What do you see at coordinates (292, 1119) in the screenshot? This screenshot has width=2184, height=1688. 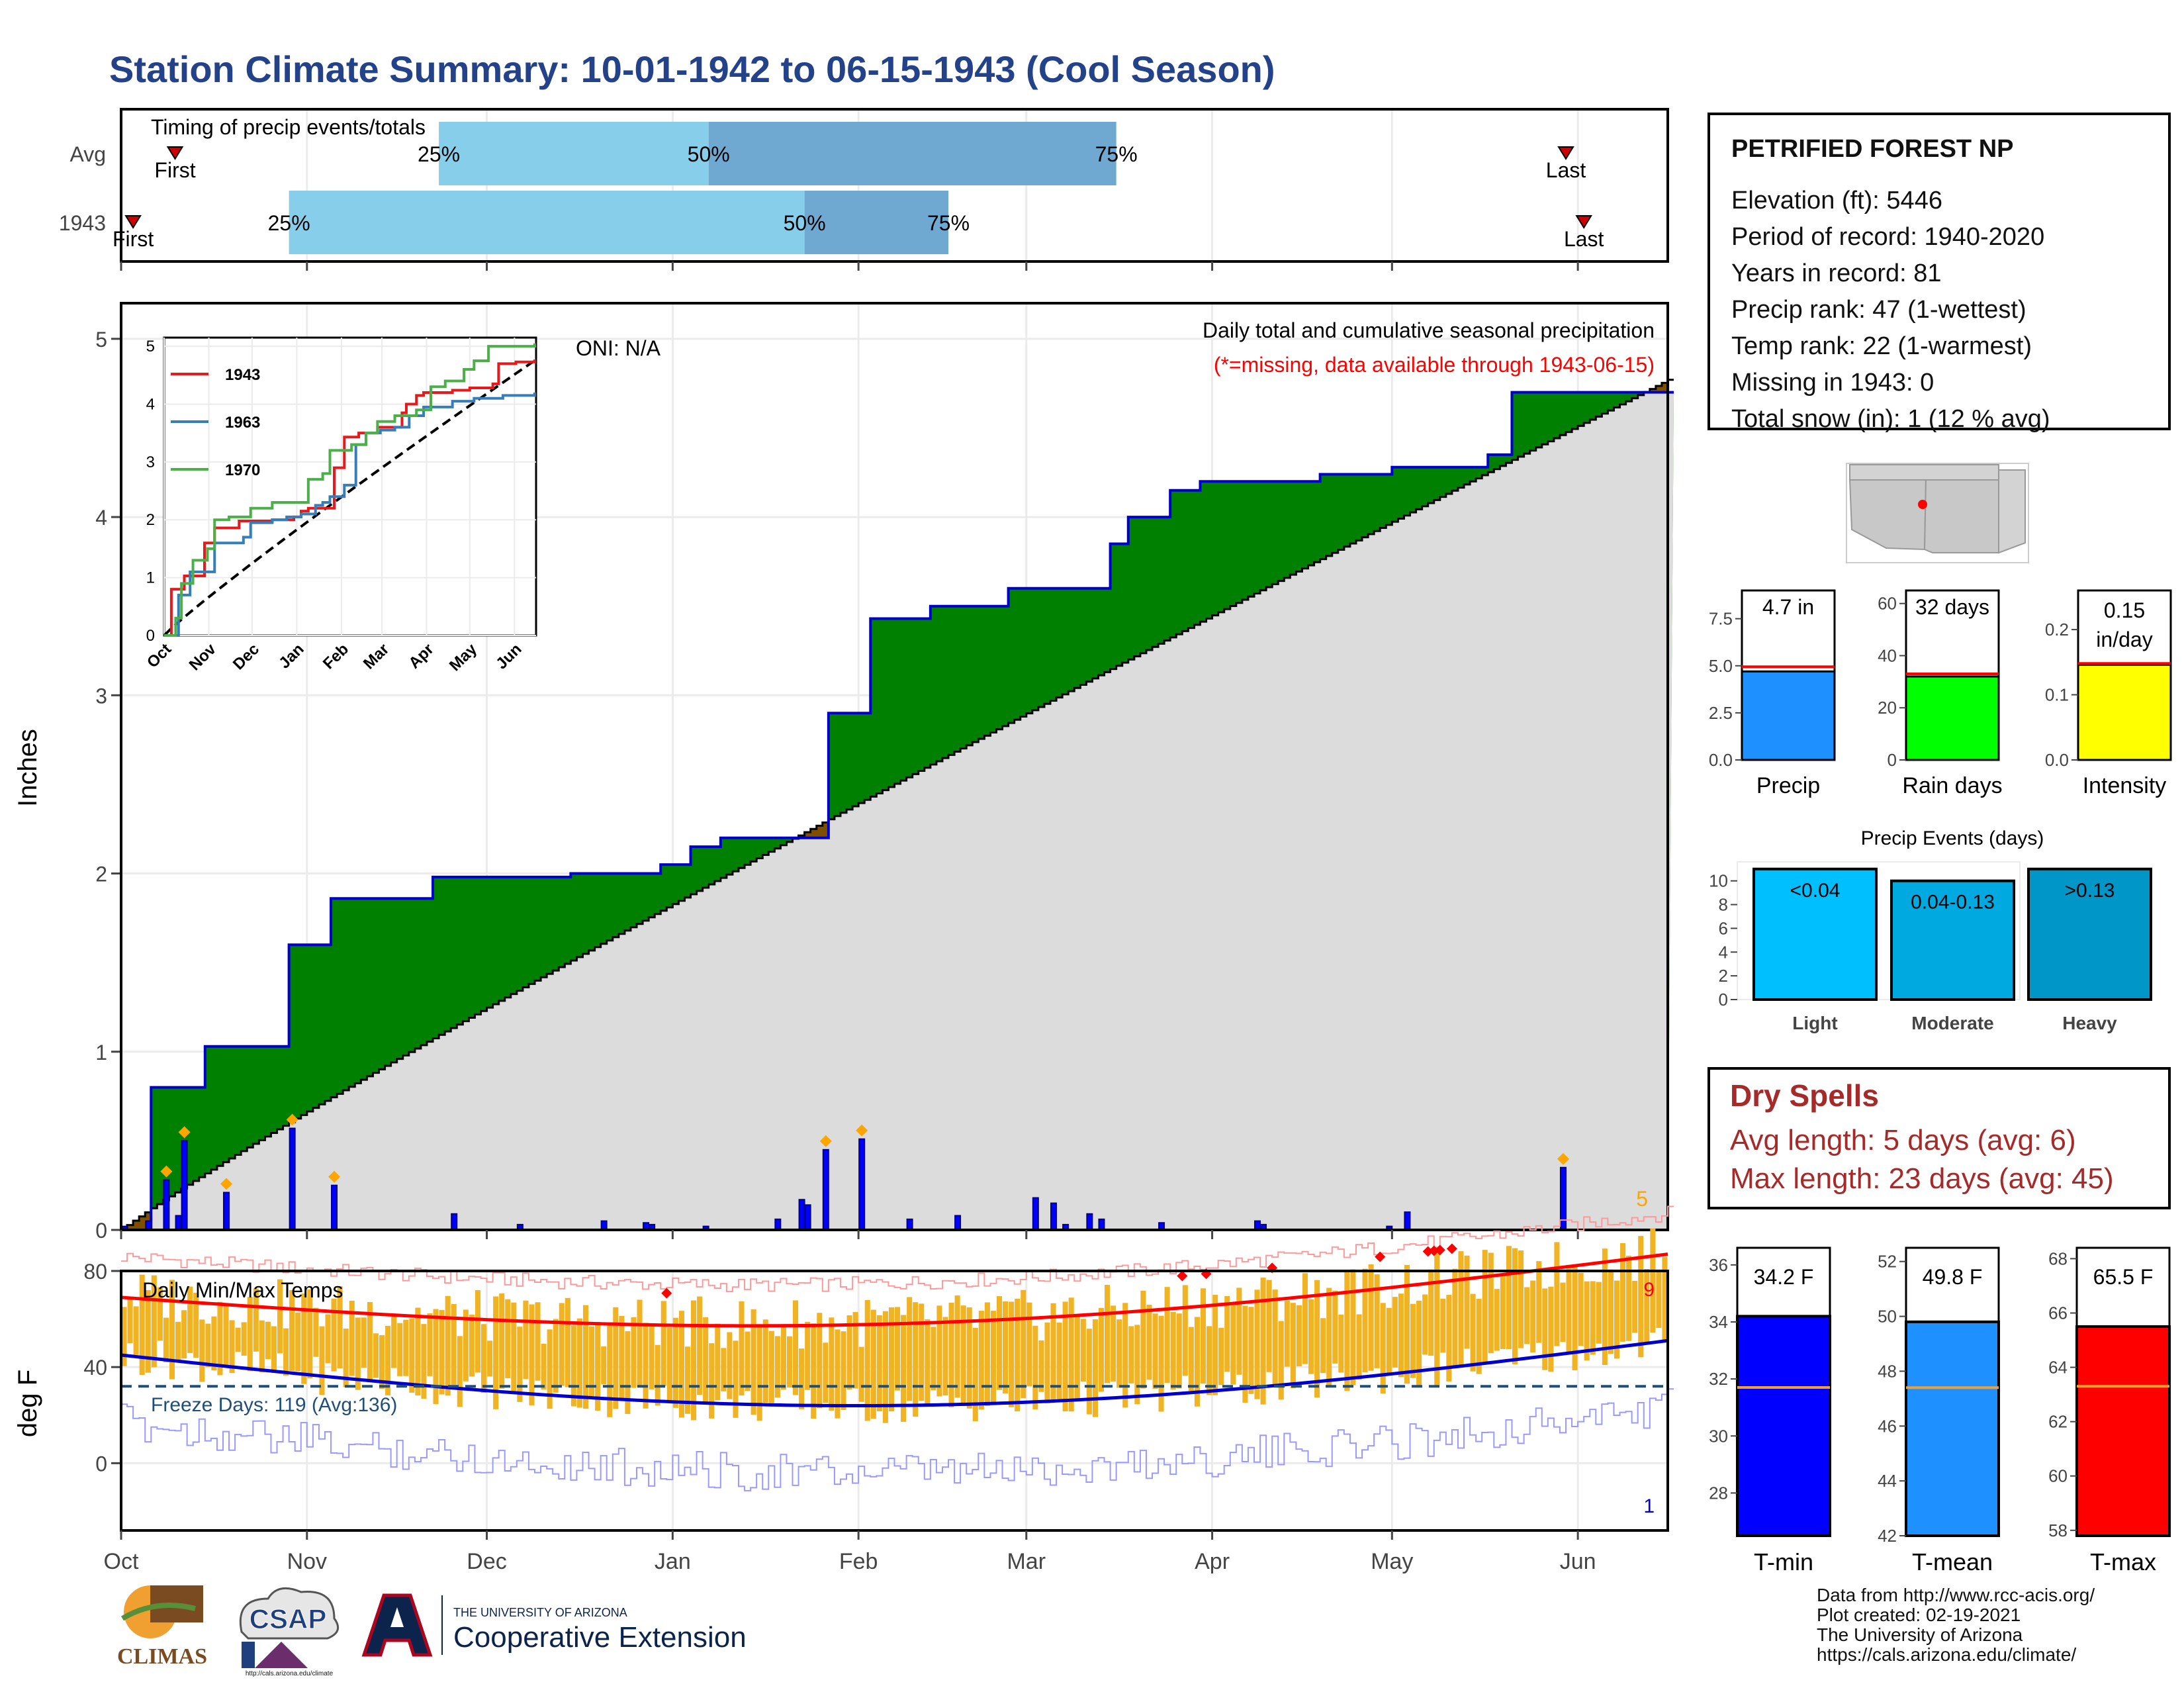 I see `precip-event-marker` at bounding box center [292, 1119].